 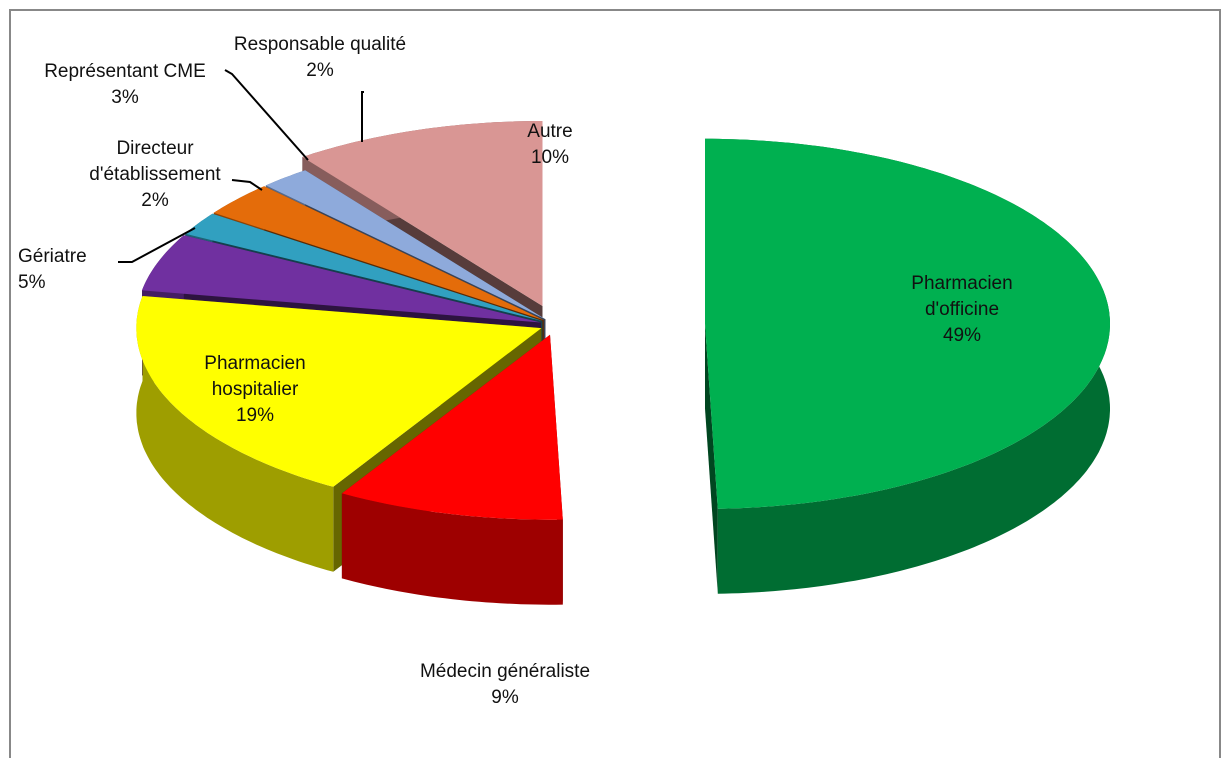 What do you see at coordinates (505, 671) in the screenshot?
I see `category-label: Médecin généraliste` at bounding box center [505, 671].